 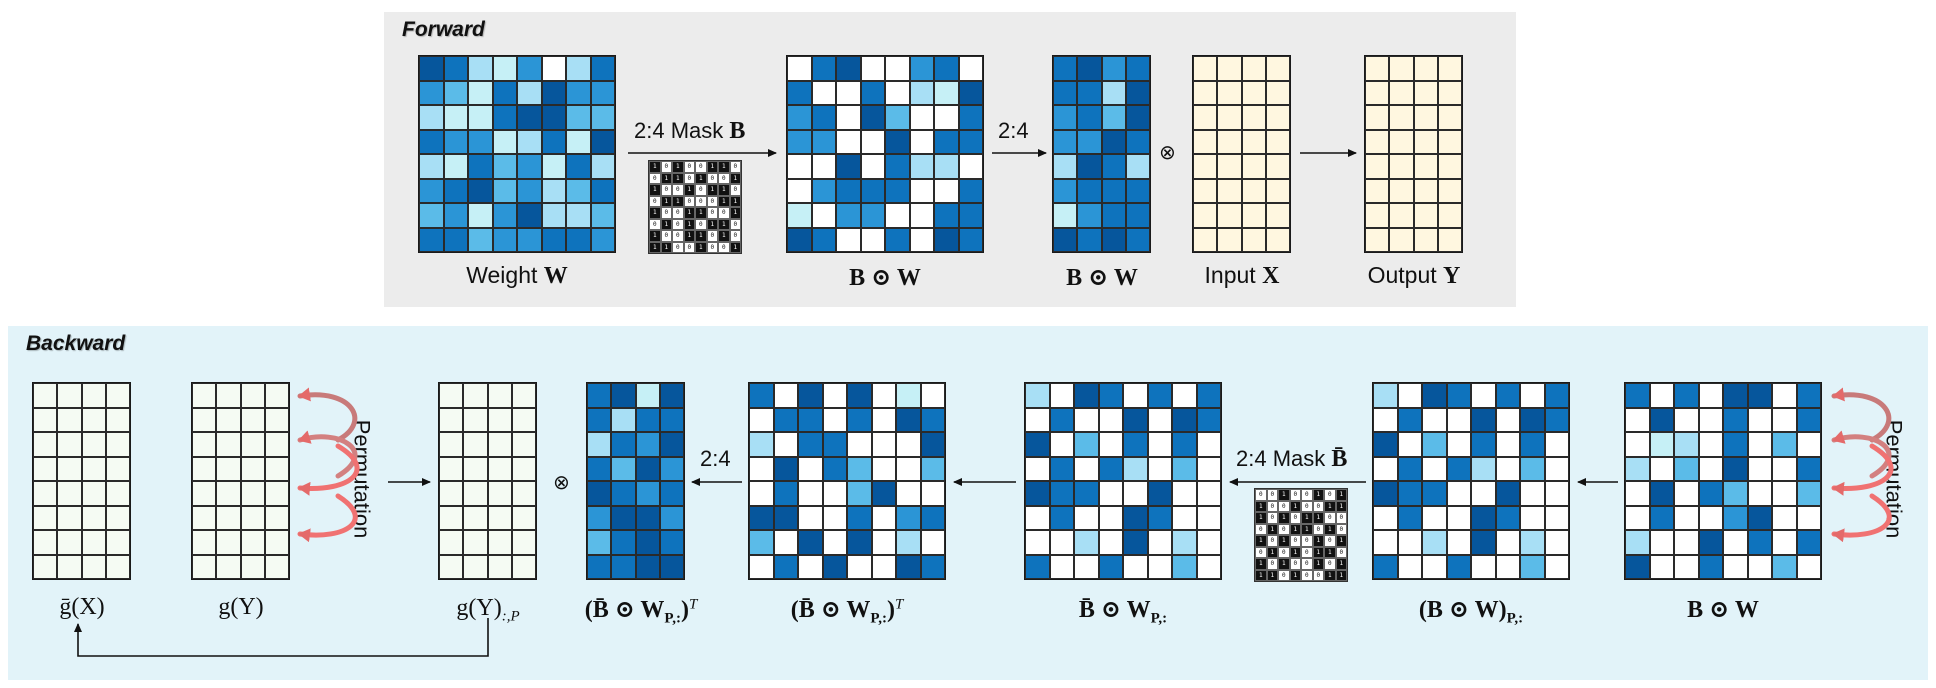 What do you see at coordinates (1292, 459) in the screenshot?
I see `backward-mask-label: 2:4 Mask B̄` at bounding box center [1292, 459].